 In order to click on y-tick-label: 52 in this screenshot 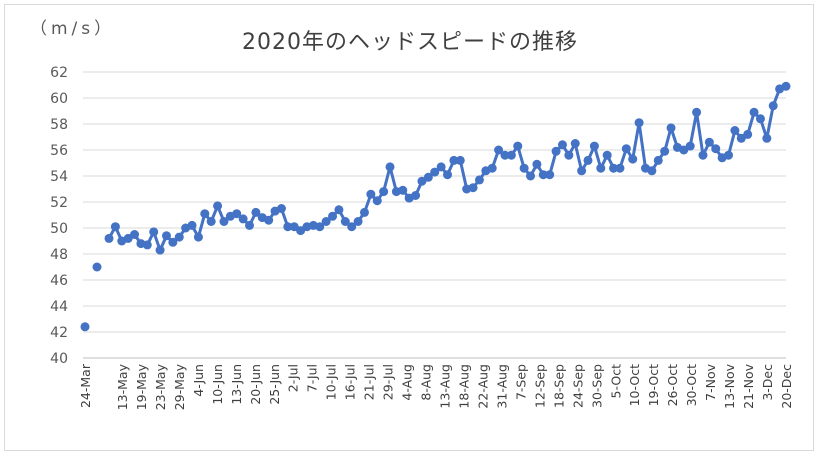, I will do `click(59, 203)`.